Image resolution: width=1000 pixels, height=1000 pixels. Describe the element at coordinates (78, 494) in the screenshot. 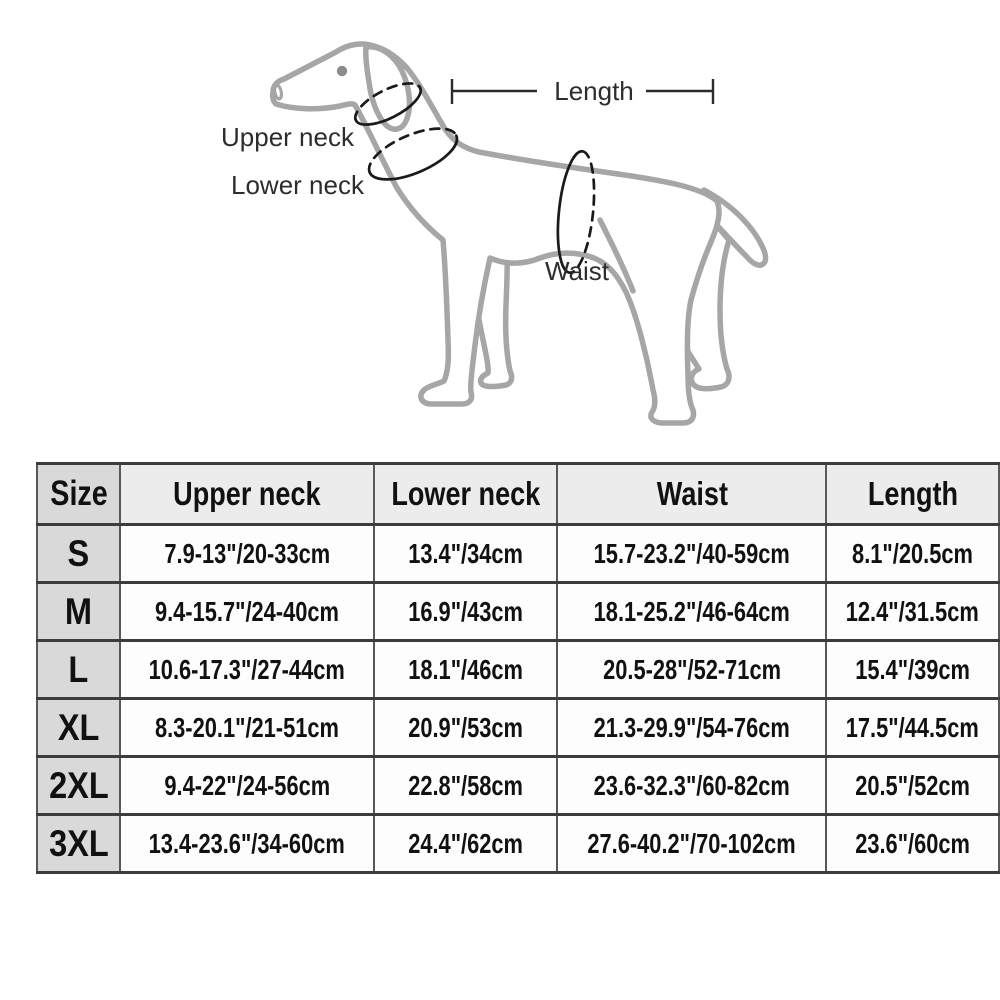

I see `column-header-size: Size` at that location.